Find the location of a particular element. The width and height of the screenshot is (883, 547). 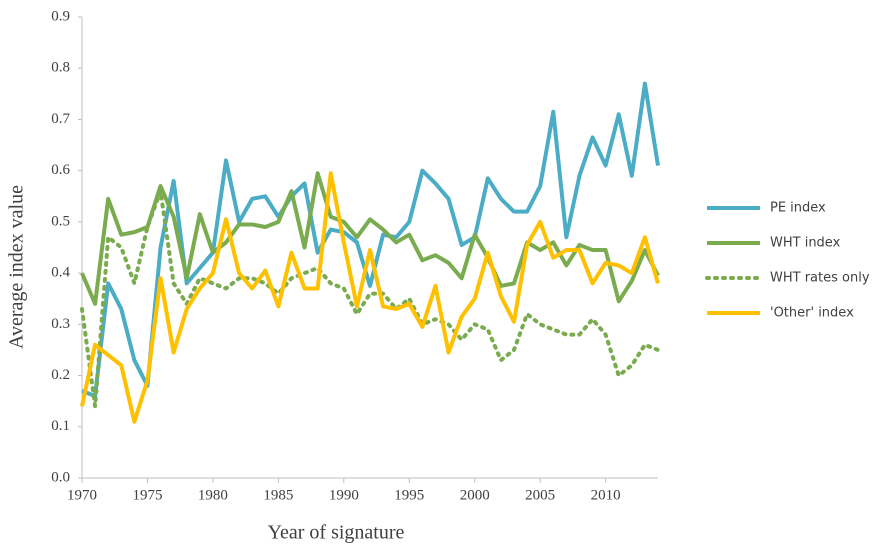

y-tick-label: 0.8 is located at coordinates (60, 68).